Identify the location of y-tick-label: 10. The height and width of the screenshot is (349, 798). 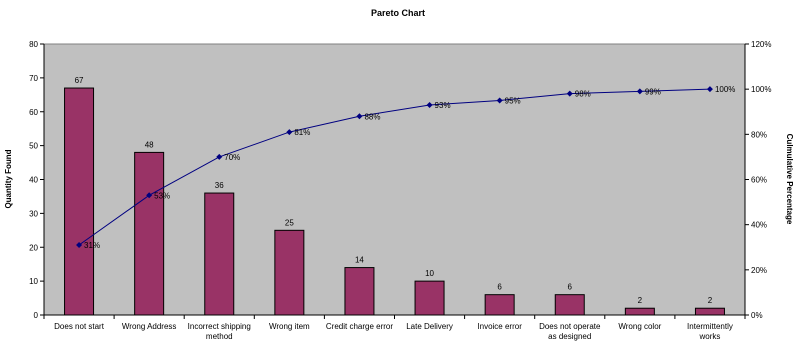
(33, 281).